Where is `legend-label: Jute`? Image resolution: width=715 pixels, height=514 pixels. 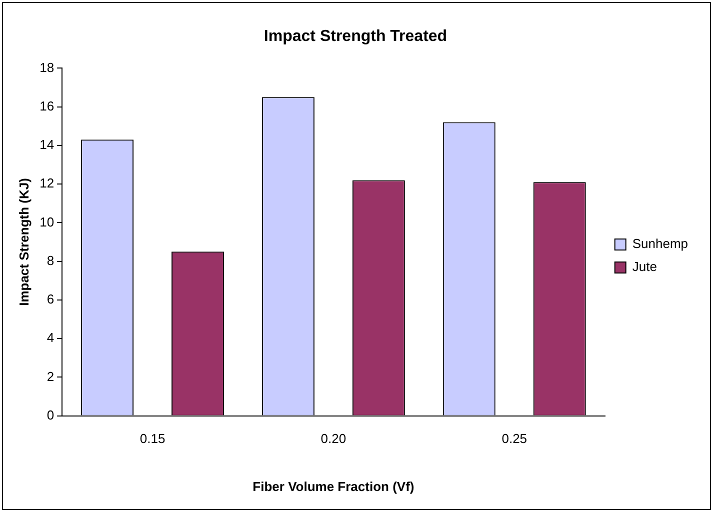 legend-label: Jute is located at coordinates (644, 266).